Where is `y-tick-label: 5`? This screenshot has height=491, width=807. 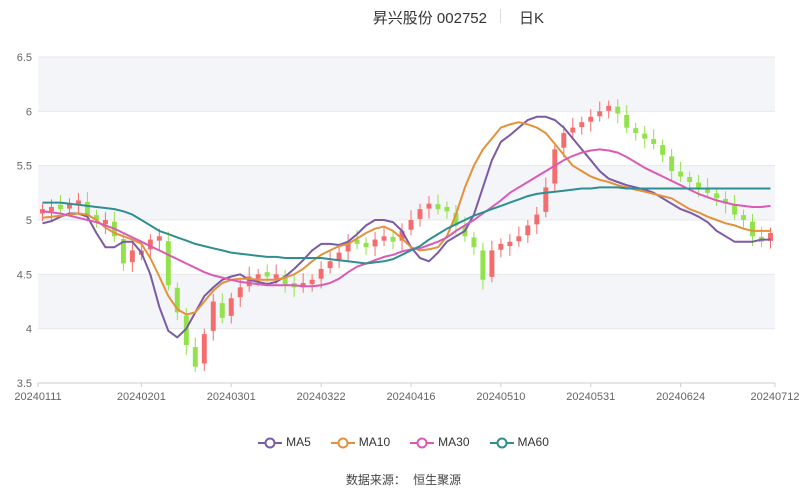
y-tick-label: 5 is located at coordinates (29, 221).